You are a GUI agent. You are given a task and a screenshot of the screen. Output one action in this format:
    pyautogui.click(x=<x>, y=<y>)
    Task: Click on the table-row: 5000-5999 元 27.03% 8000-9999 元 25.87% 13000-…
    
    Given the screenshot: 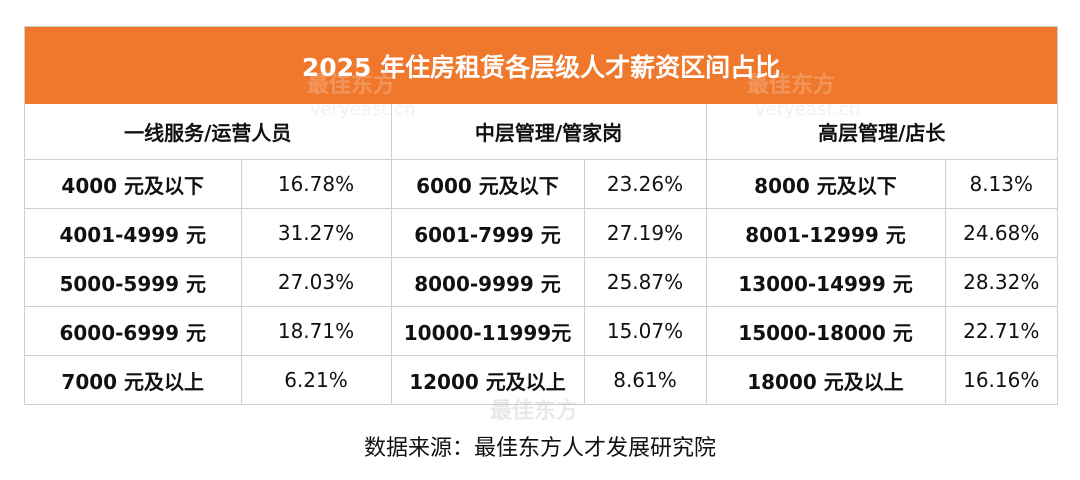 What is the action you would take?
    pyautogui.click(x=541, y=282)
    